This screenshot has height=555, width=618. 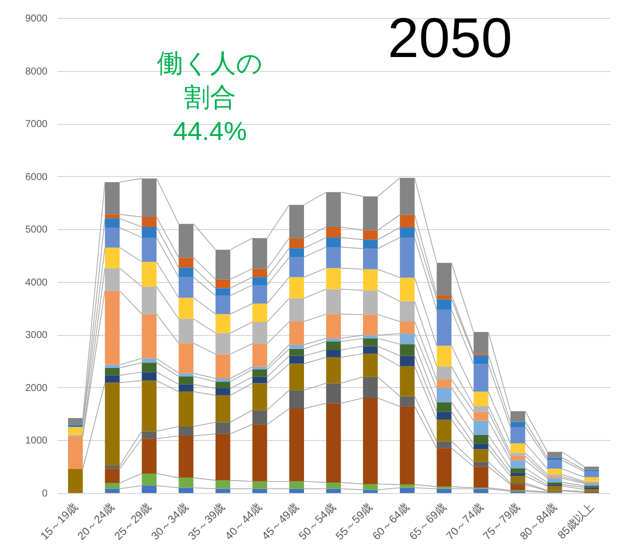 I want to click on y-tick-label: 6000, so click(x=36, y=177).